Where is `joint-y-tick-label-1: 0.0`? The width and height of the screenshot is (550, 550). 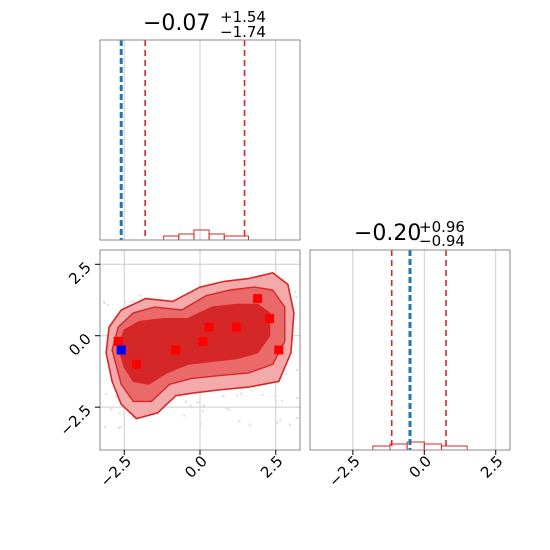
joint-y-tick-label-1: 0.0 is located at coordinates (80, 345).